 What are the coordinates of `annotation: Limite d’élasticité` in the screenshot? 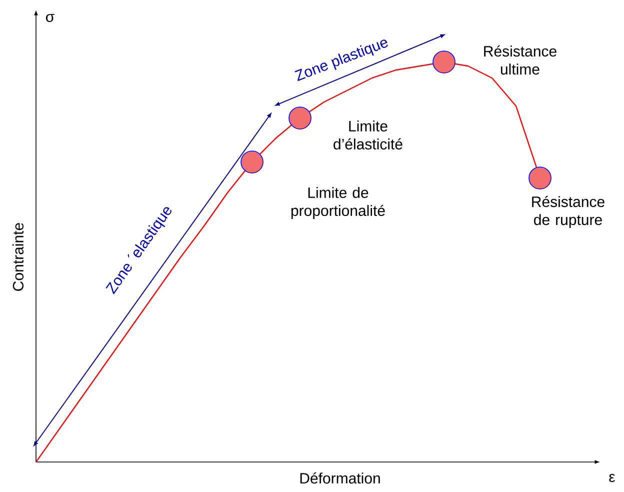 It's located at (368, 135).